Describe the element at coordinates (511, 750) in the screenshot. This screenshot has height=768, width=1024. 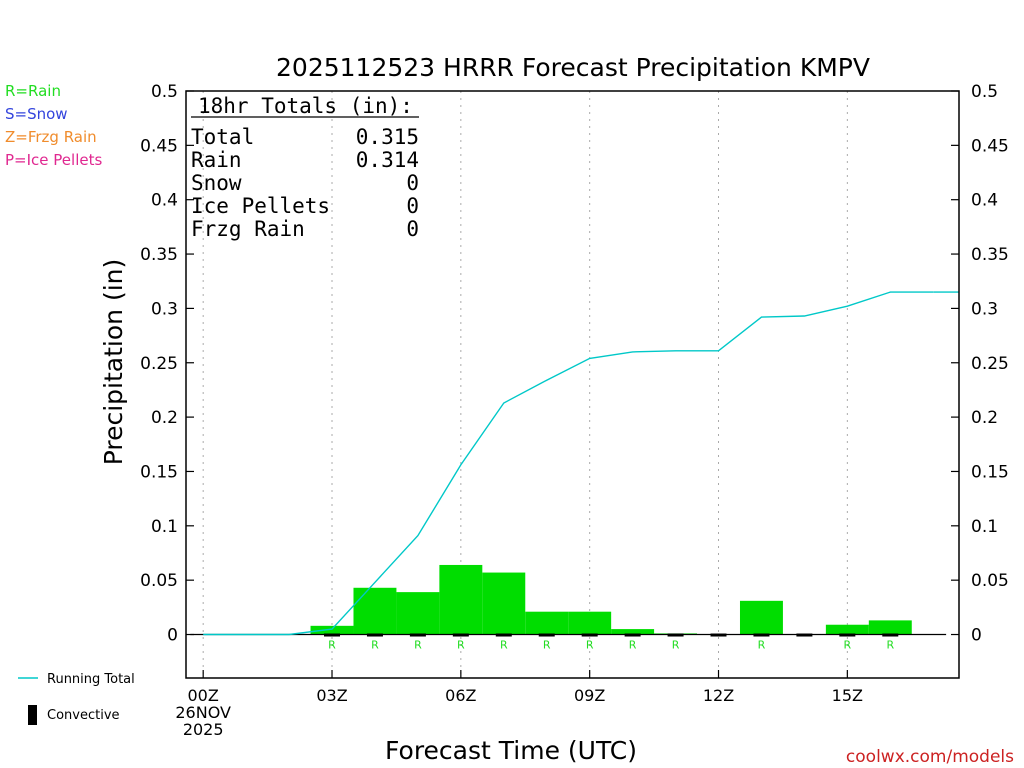
I see `x-axis-label: Forecast Time (UTC)` at that location.